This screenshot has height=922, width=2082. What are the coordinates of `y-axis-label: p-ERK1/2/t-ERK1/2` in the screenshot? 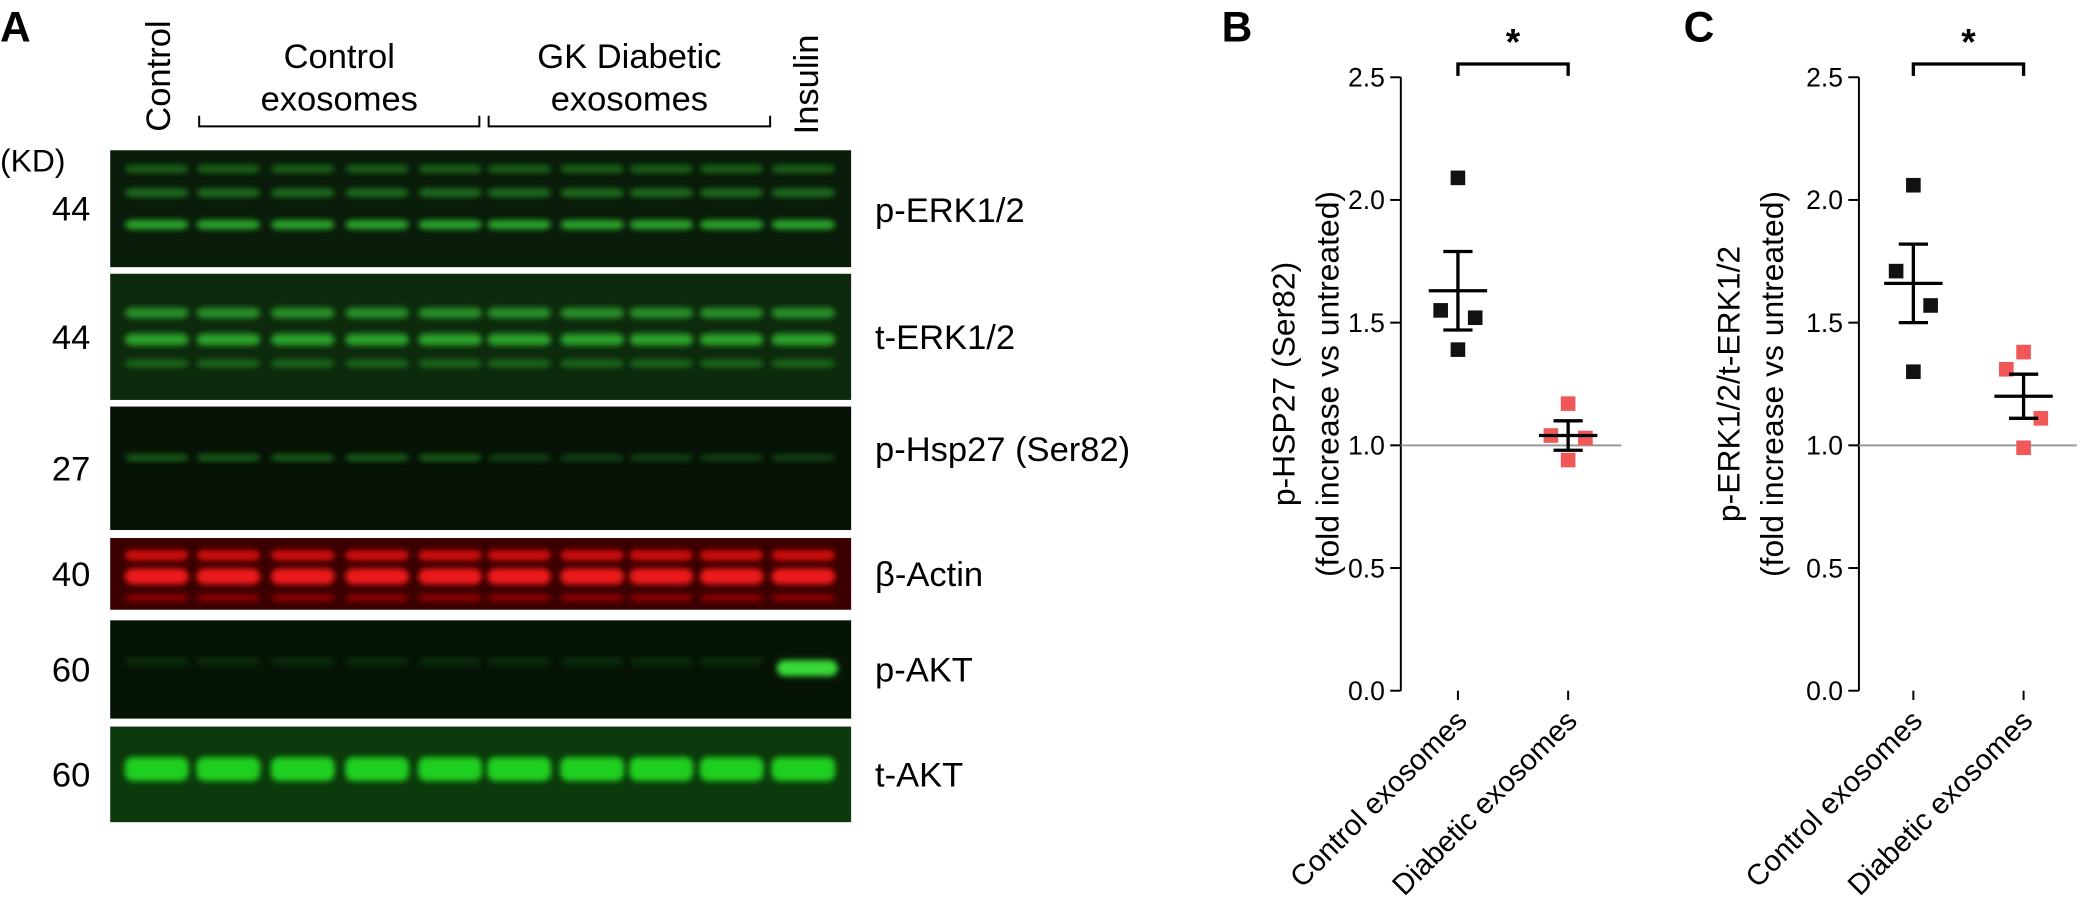 It's located at (1728, 384).